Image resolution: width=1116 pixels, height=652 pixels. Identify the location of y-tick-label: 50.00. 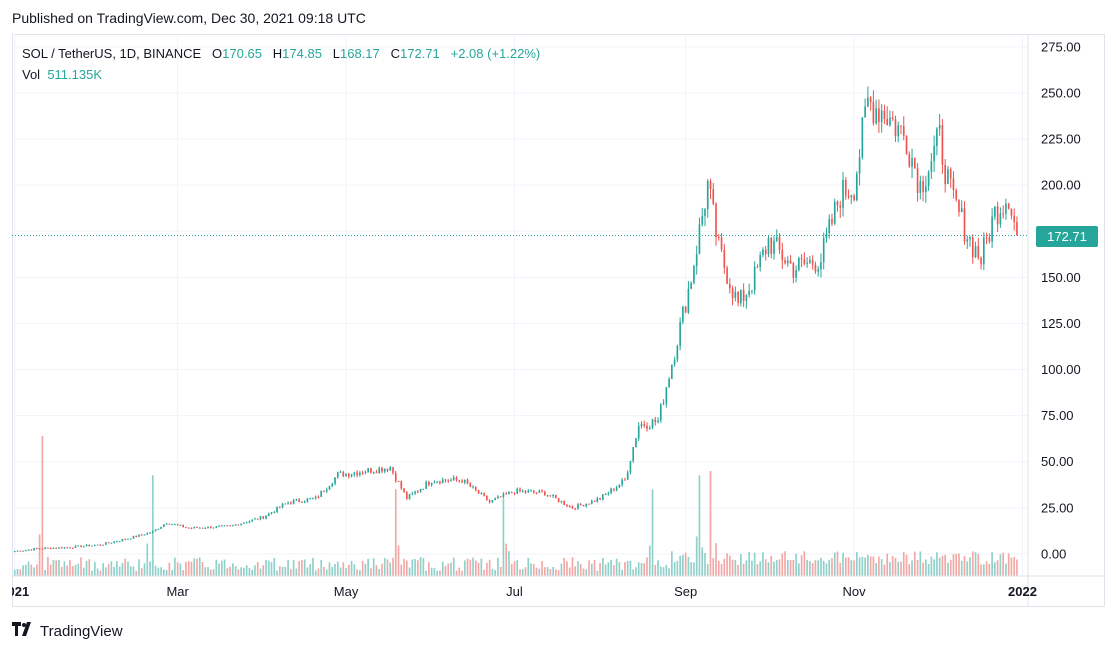
(1057, 461).